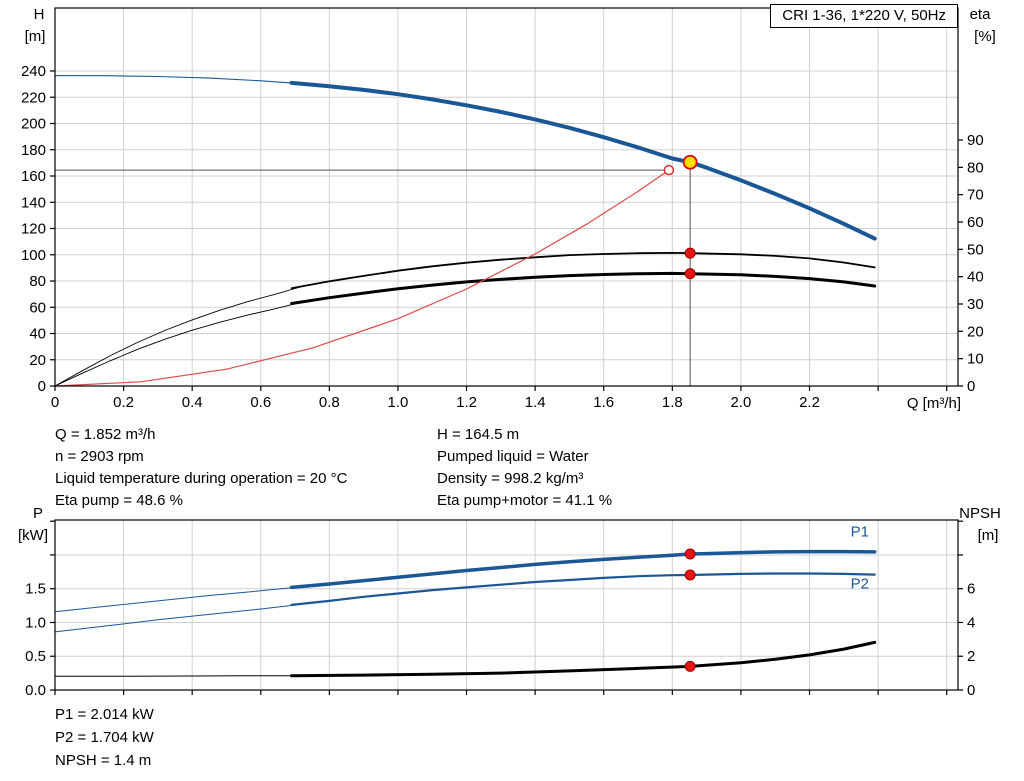  What do you see at coordinates (104, 714) in the screenshot?
I see `result-p1: P1 = 2.014 kW` at bounding box center [104, 714].